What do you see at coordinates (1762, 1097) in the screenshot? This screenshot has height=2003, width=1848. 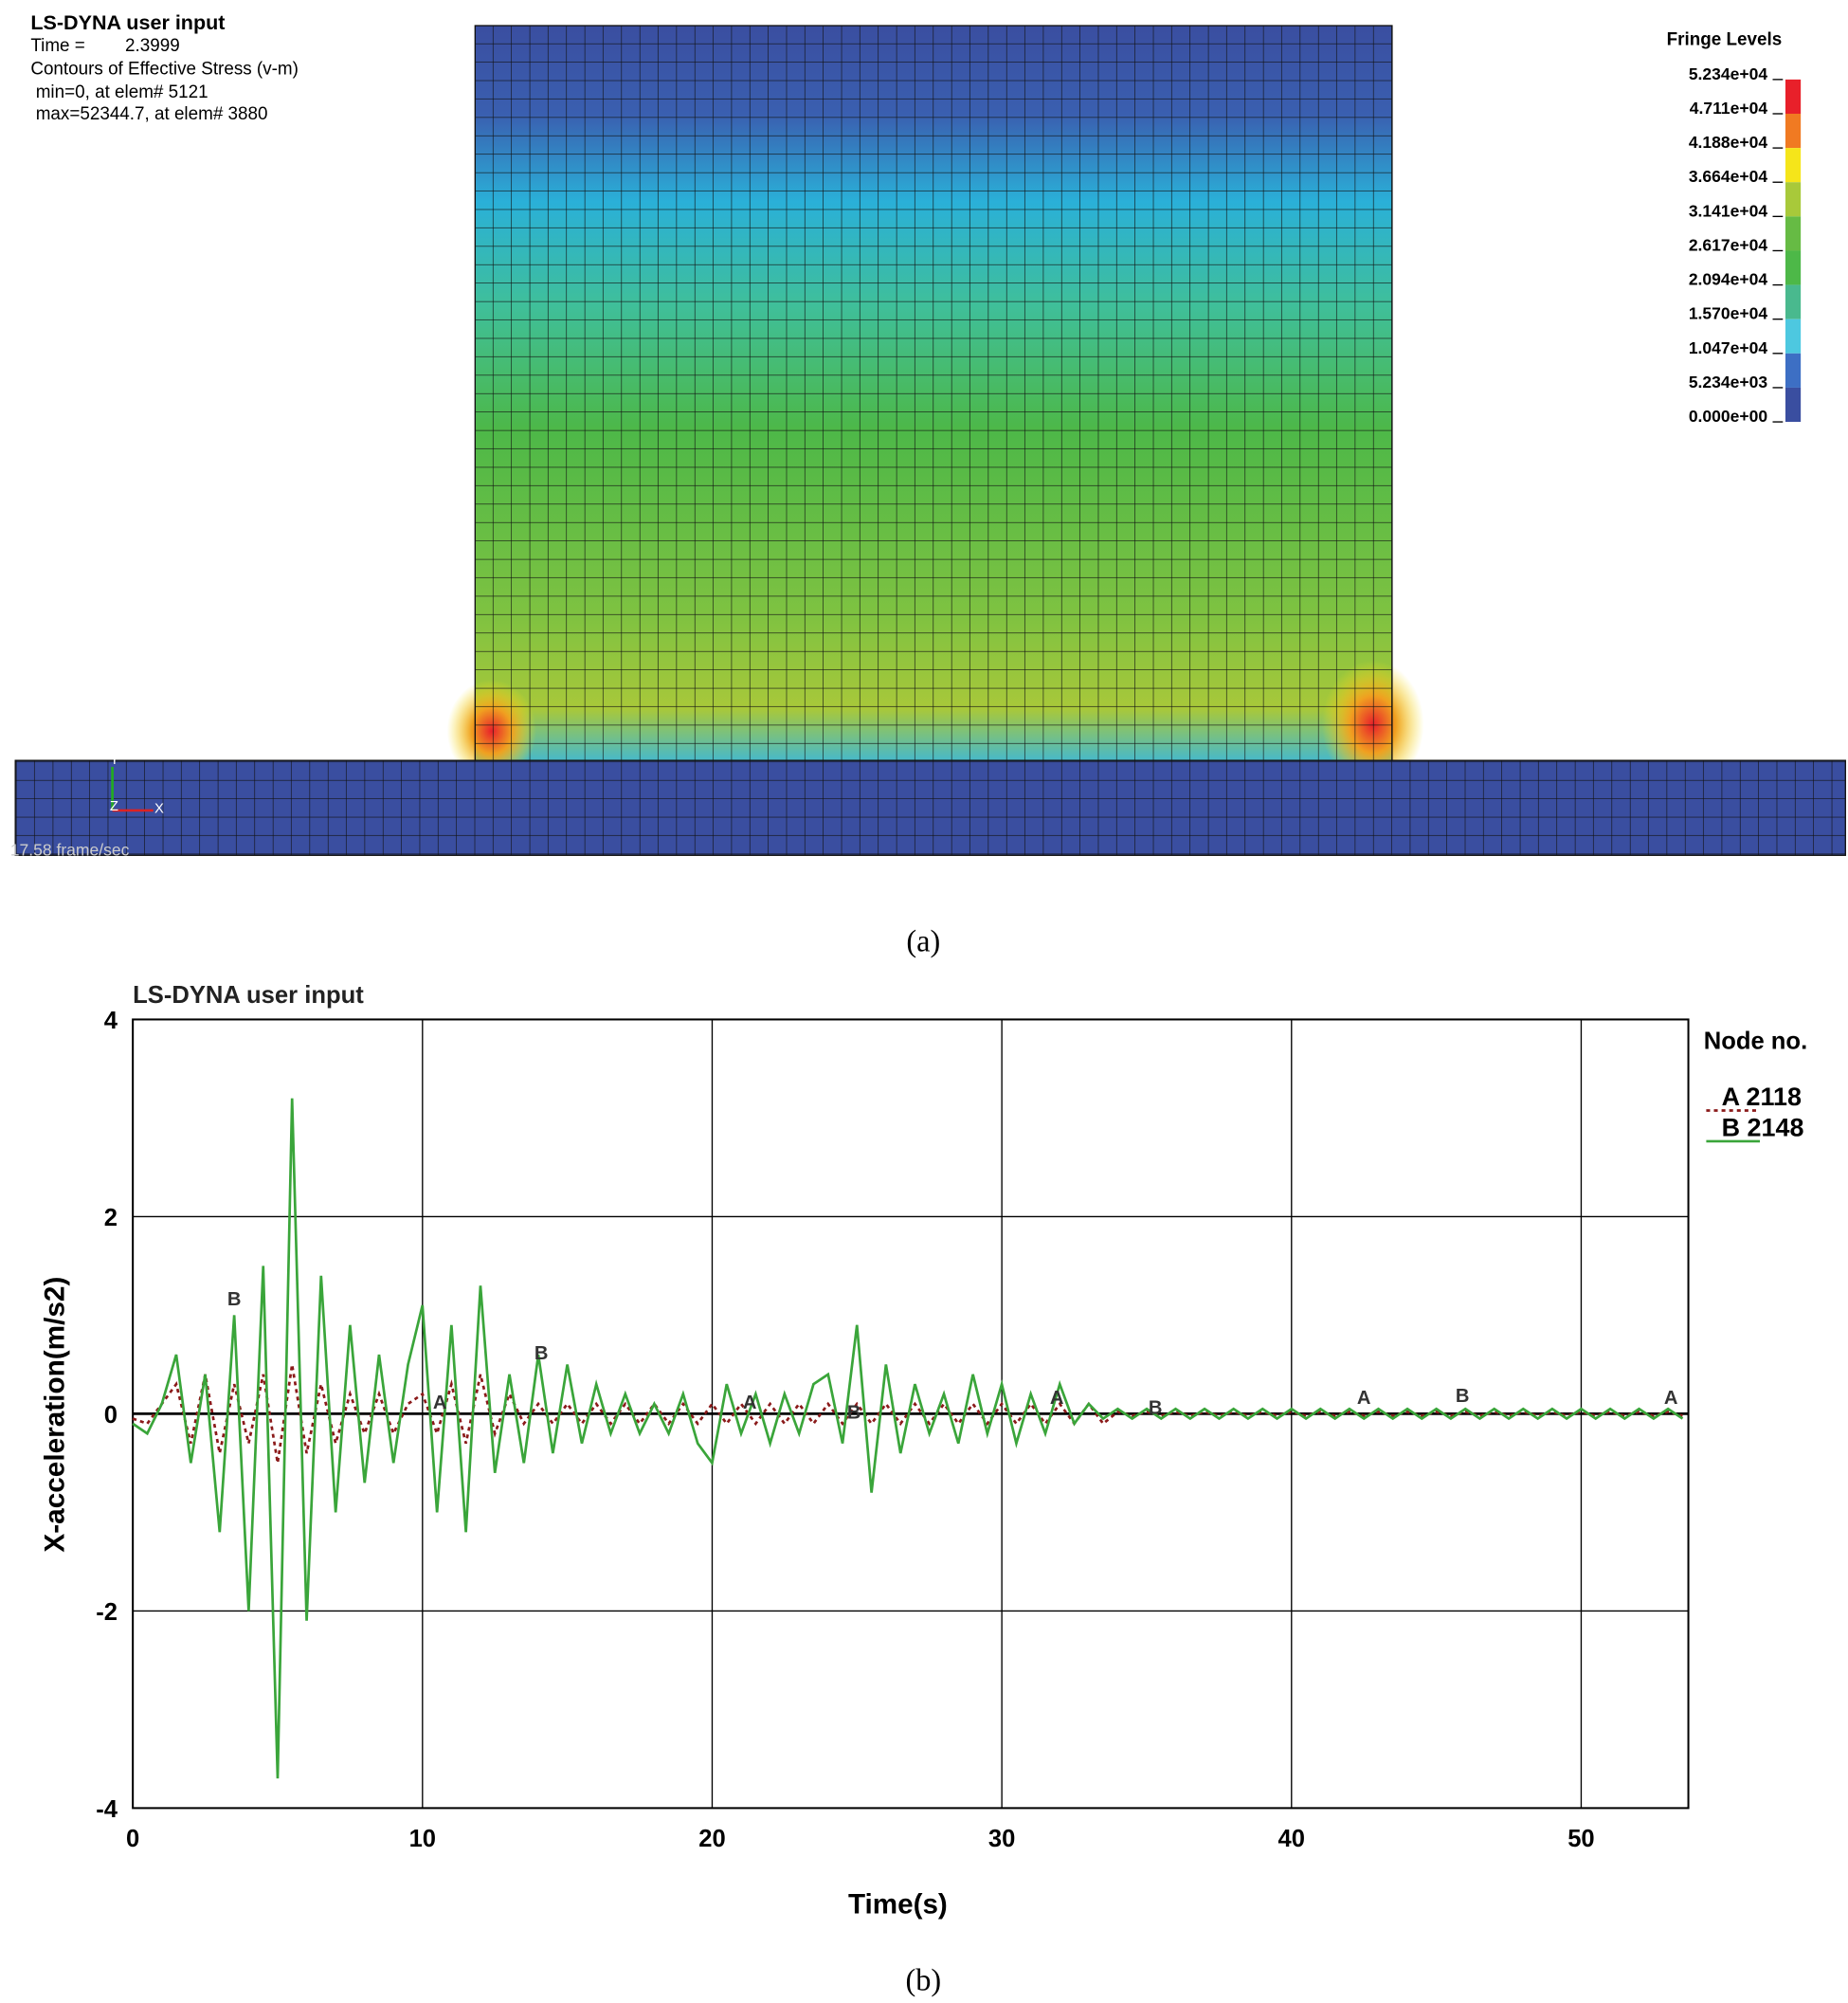 I see `legend-label: A 2118` at bounding box center [1762, 1097].